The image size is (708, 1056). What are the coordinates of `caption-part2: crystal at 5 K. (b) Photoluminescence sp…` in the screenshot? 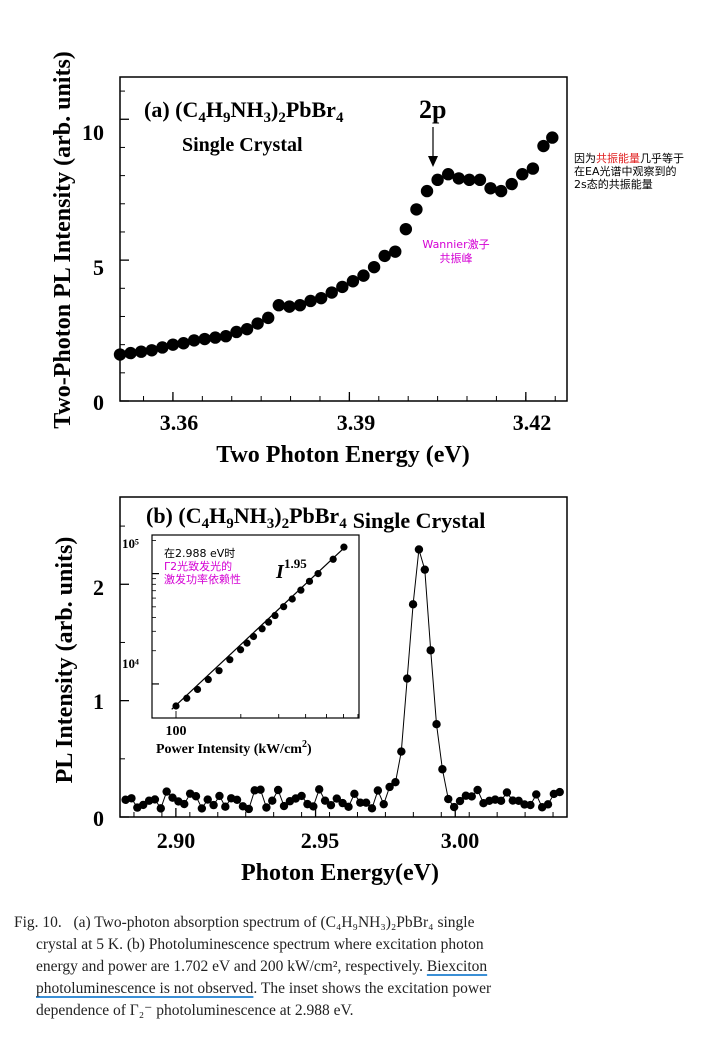 It's located at (260, 944).